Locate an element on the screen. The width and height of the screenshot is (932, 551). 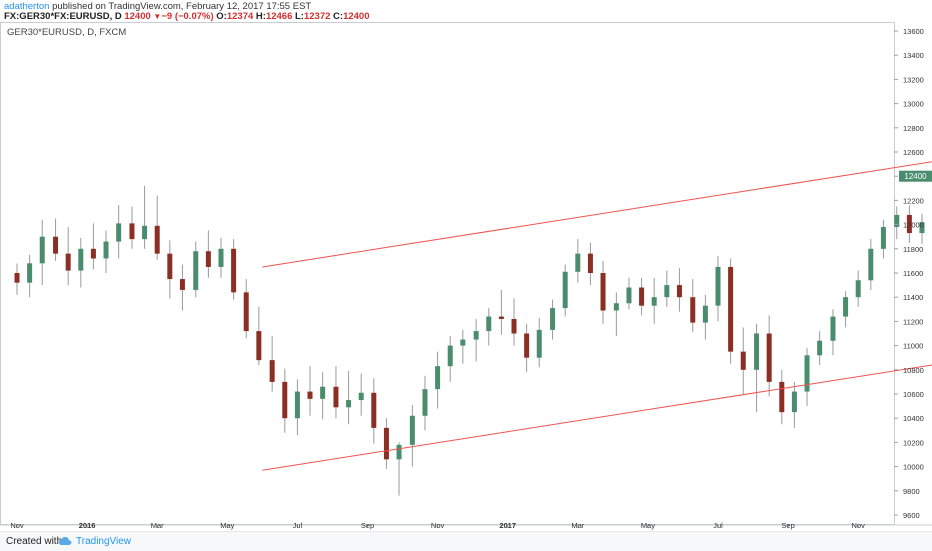
footer-bar: Created with TradingView is located at coordinates (466, 541).